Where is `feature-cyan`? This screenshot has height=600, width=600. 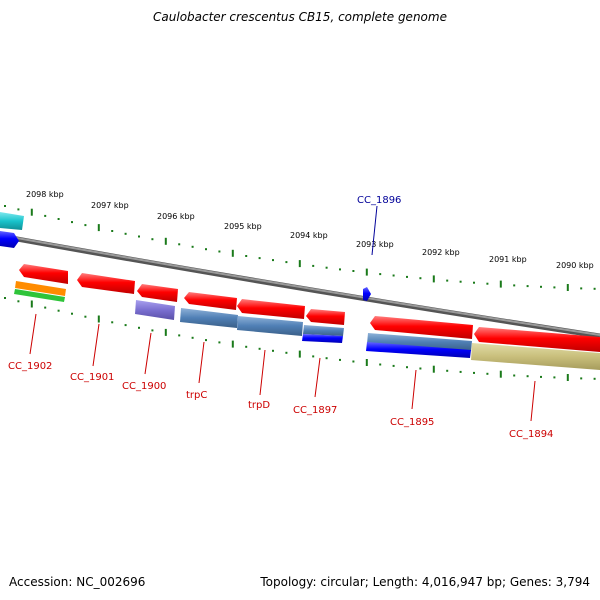
feature-cyan is located at coordinates (12, 221).